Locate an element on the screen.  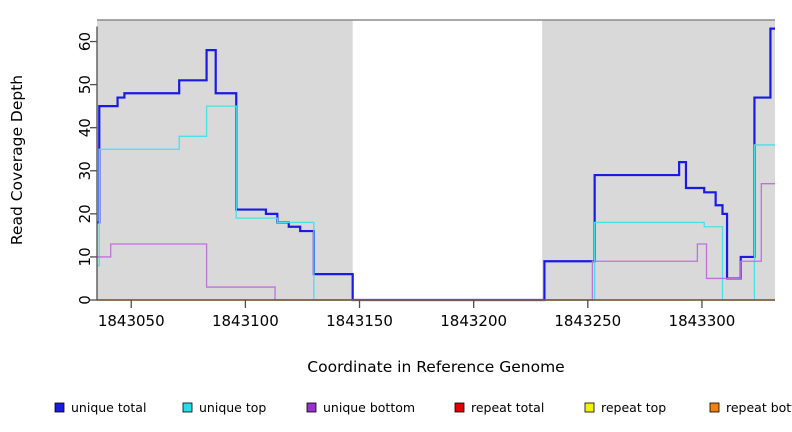
y-tick-label: 60 is located at coordinates (85, 41).